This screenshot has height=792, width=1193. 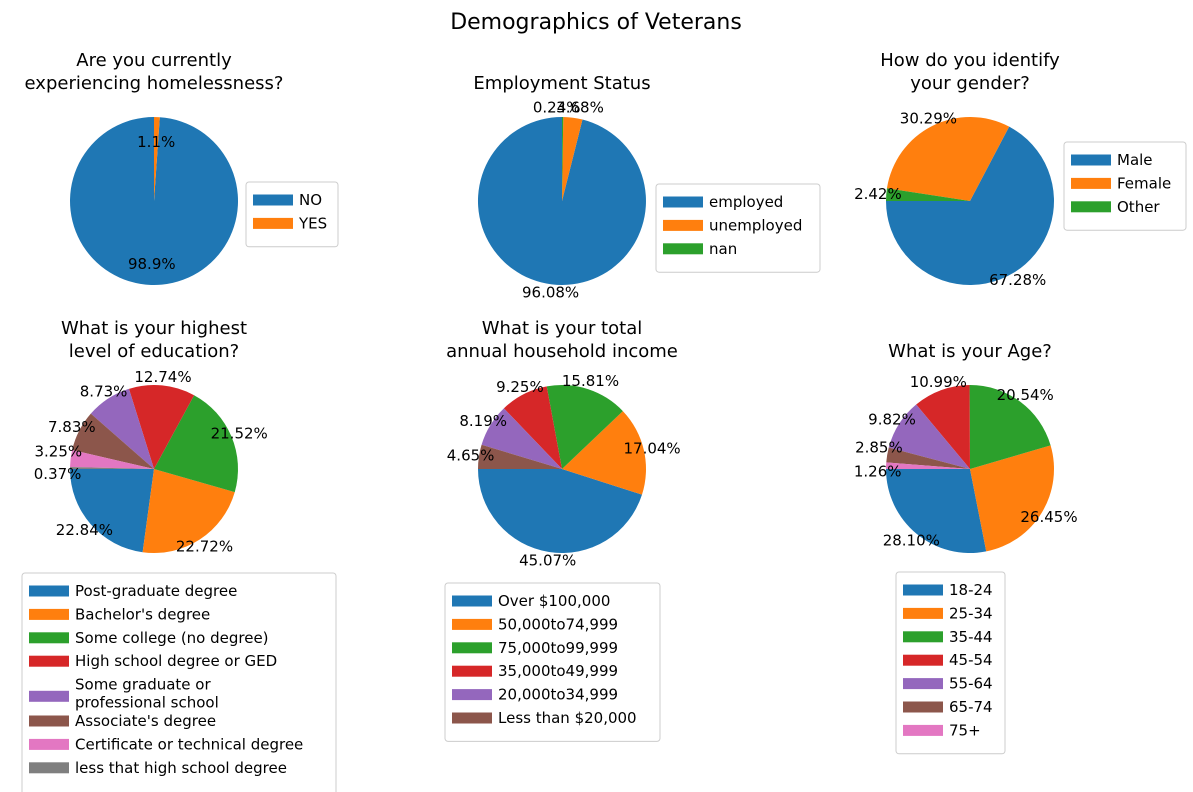 What do you see at coordinates (162, 377) in the screenshot?
I see `pct-label: 12.74%` at bounding box center [162, 377].